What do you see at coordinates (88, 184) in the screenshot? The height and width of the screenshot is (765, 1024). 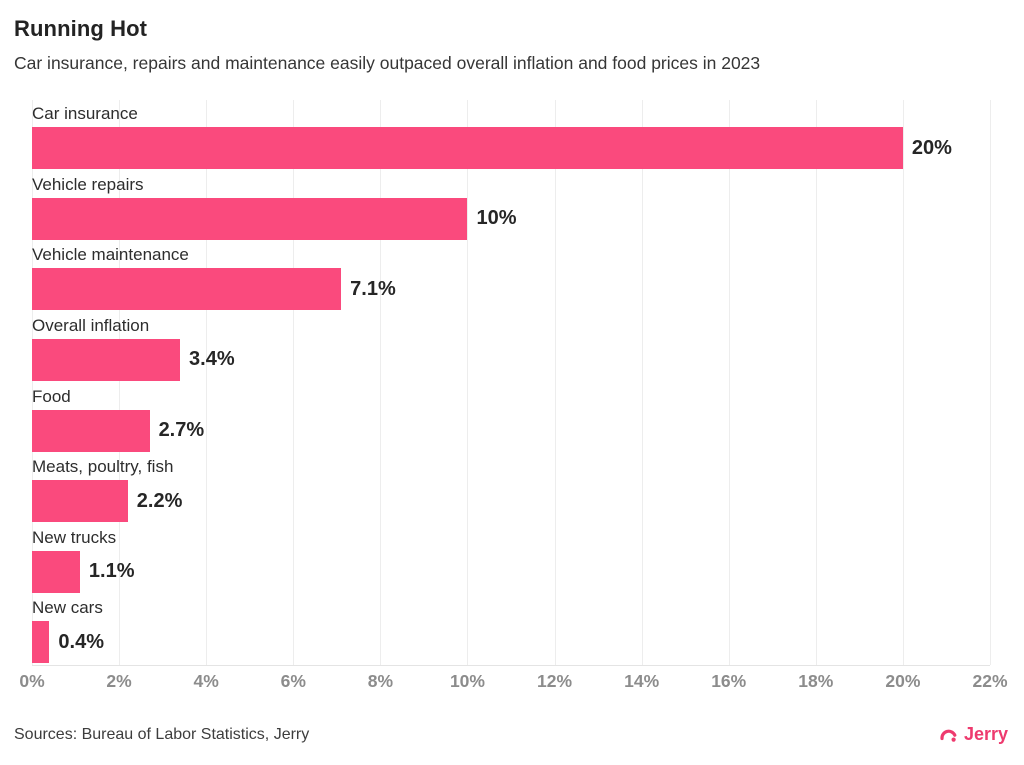 I see `category-label: Vehicle repairs` at bounding box center [88, 184].